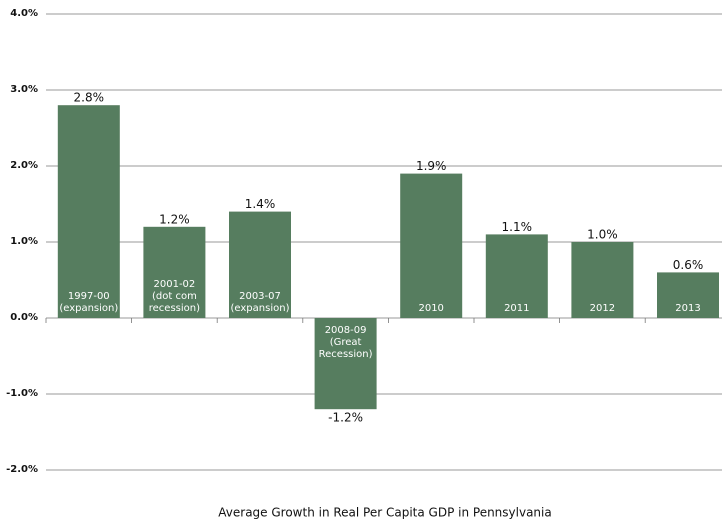  What do you see at coordinates (602, 308) in the screenshot?
I see `category-label: 2012` at bounding box center [602, 308].